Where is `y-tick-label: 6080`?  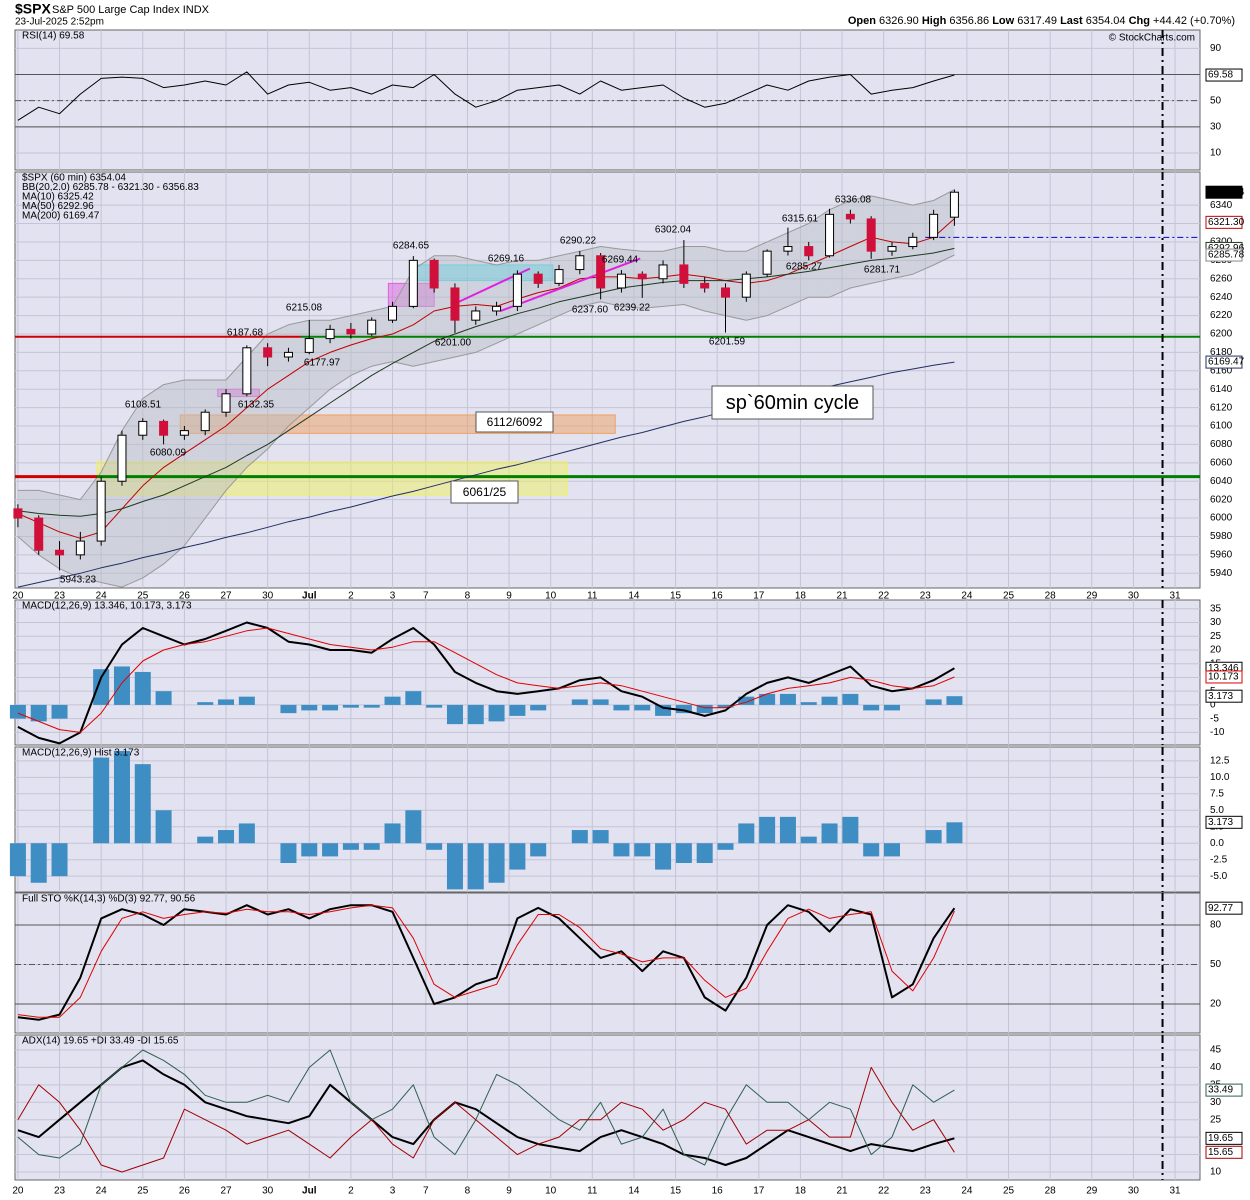
y-tick-label: 6080 is located at coordinates (1221, 444).